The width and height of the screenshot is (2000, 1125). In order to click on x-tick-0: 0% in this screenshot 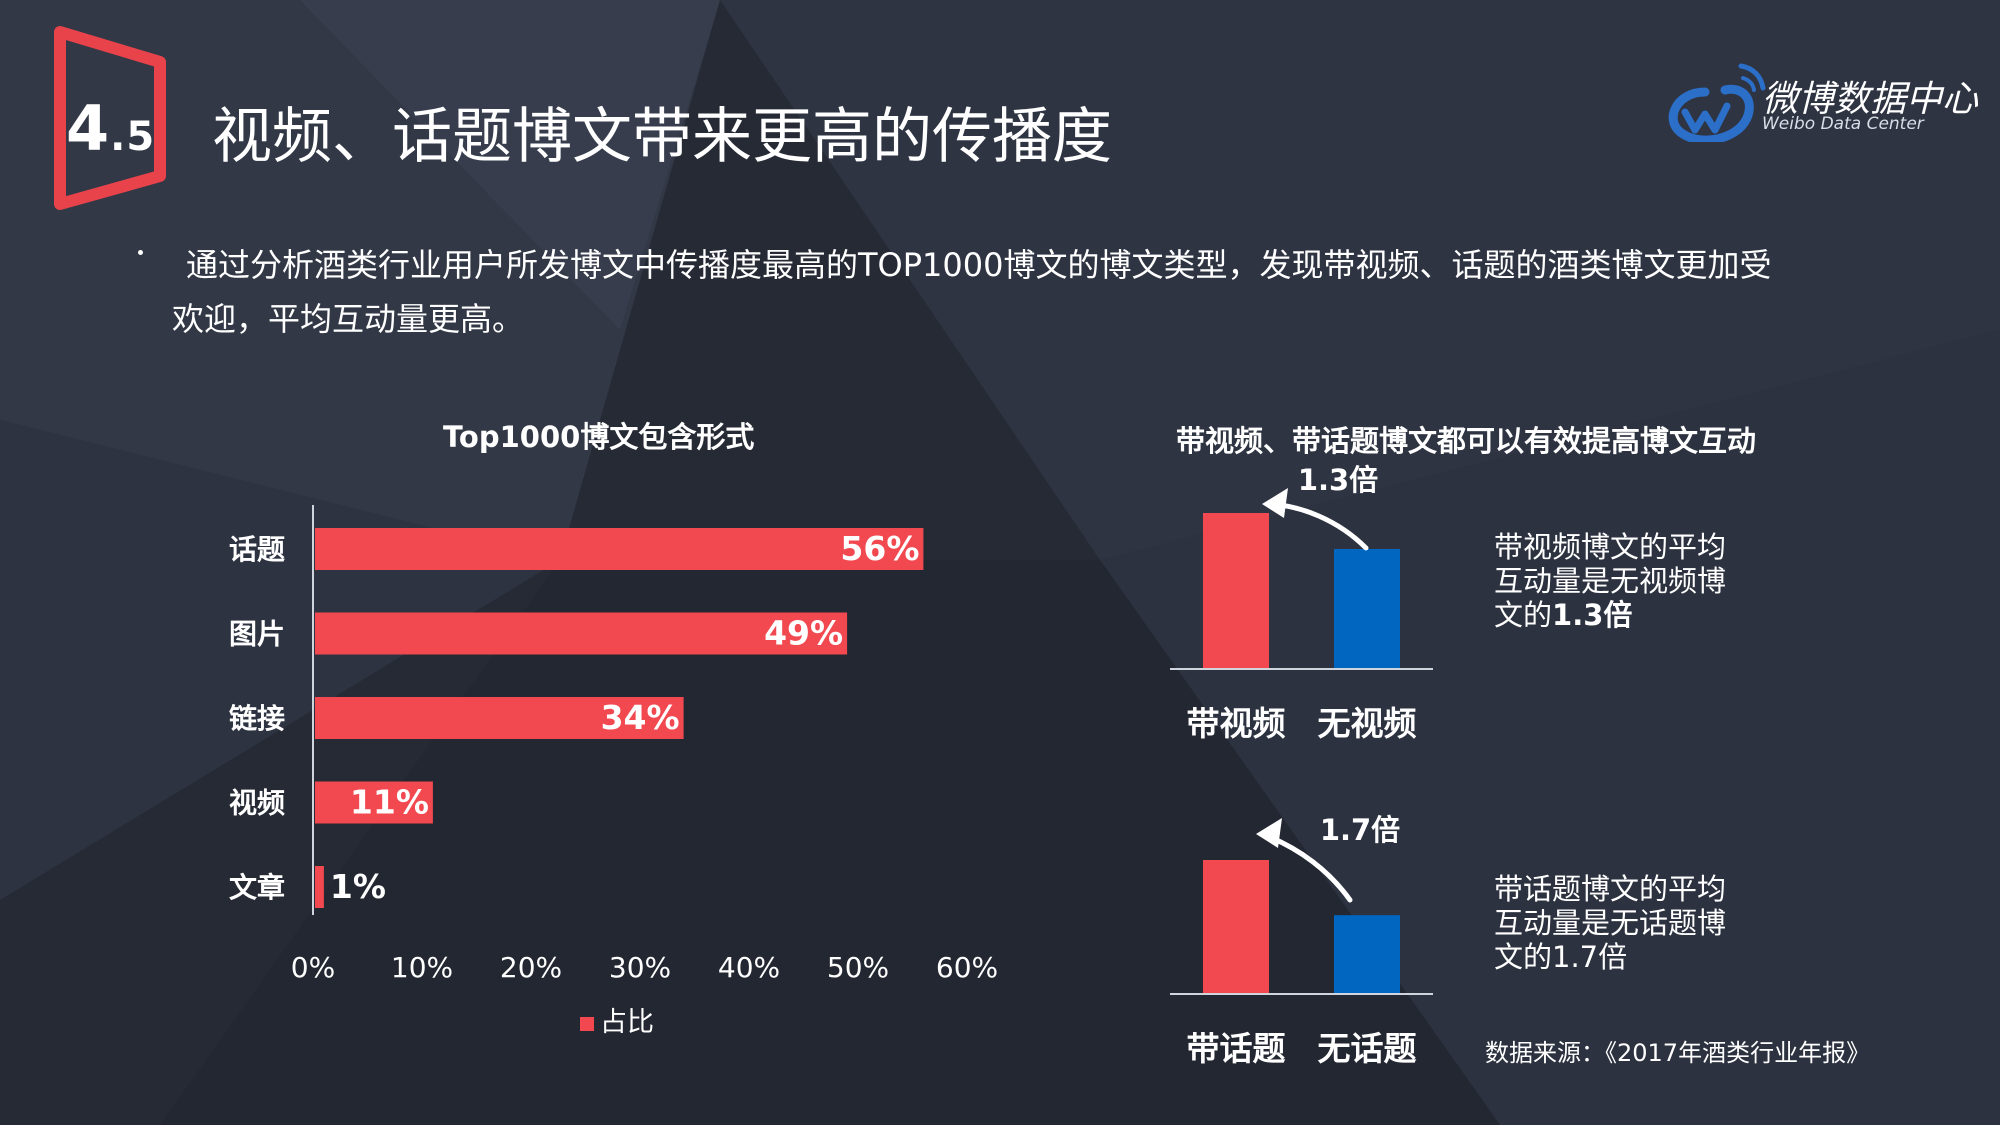, I will do `click(313, 967)`.